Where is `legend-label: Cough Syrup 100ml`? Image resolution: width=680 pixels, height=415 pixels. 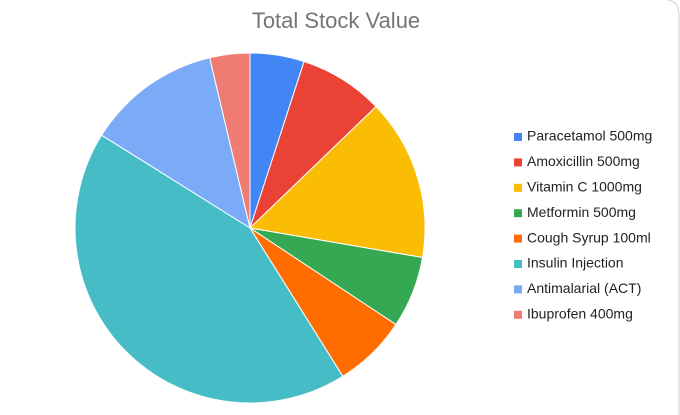
legend-label: Cough Syrup 100ml is located at coordinates (589, 237).